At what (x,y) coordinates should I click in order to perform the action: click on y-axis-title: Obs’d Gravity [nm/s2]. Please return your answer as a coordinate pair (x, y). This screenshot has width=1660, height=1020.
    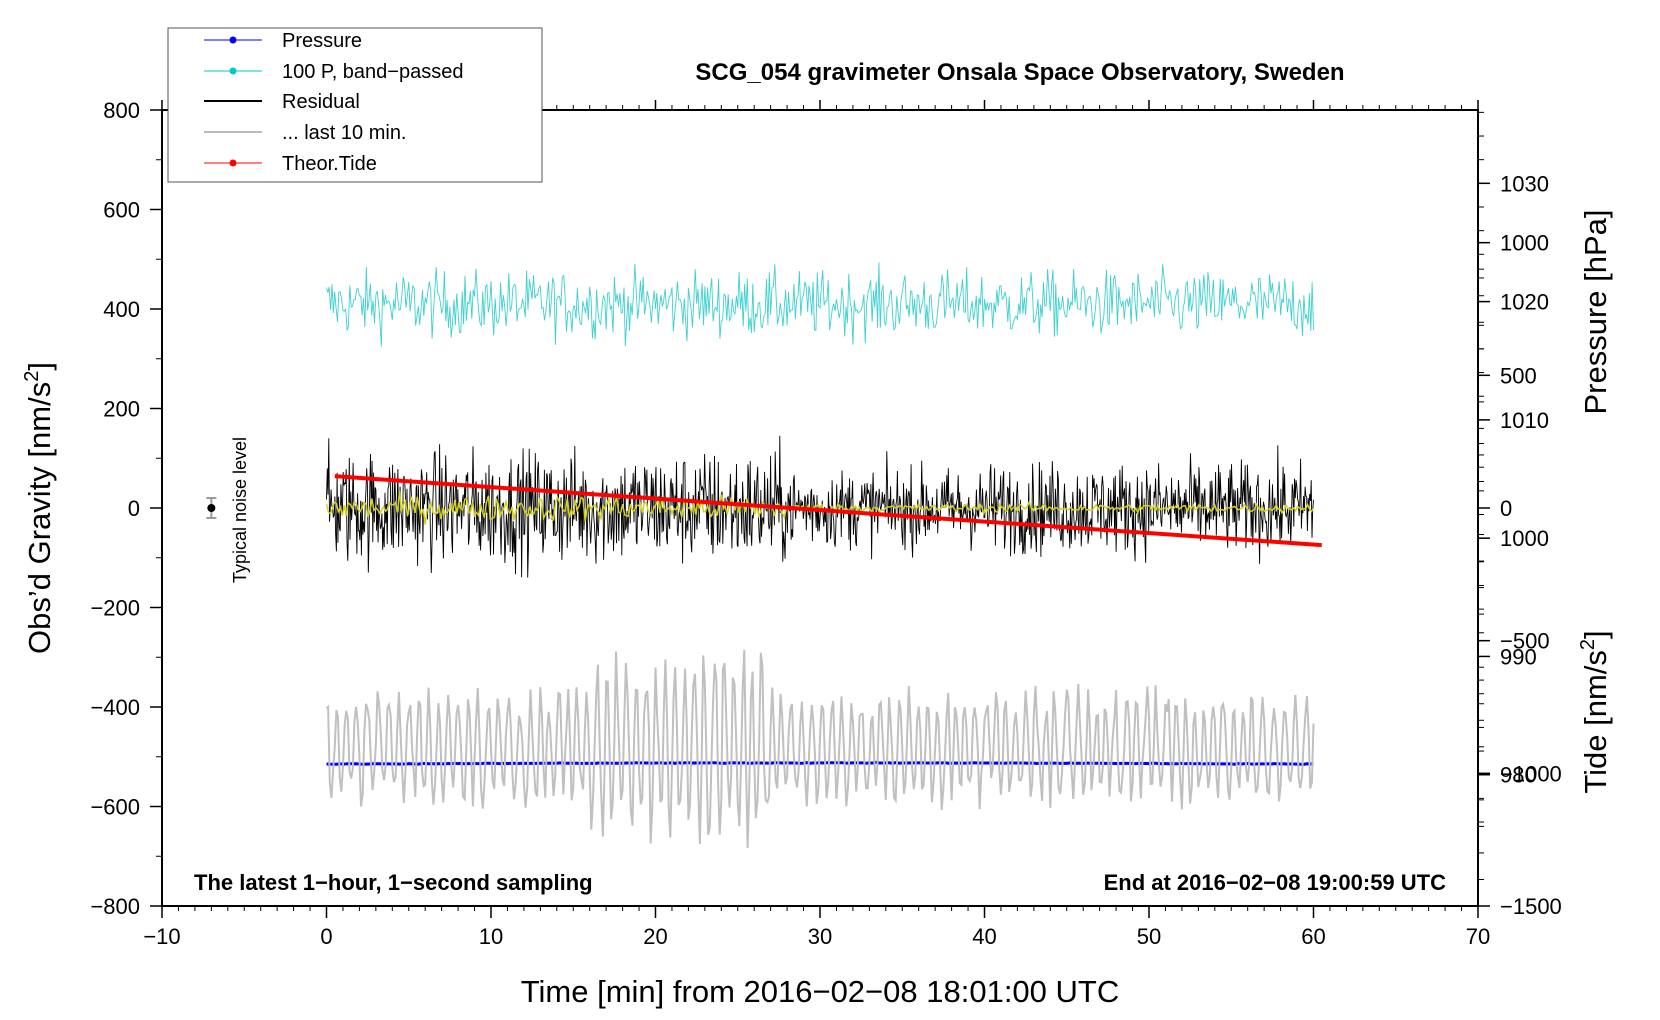
    Looking at the image, I should click on (39, 508).